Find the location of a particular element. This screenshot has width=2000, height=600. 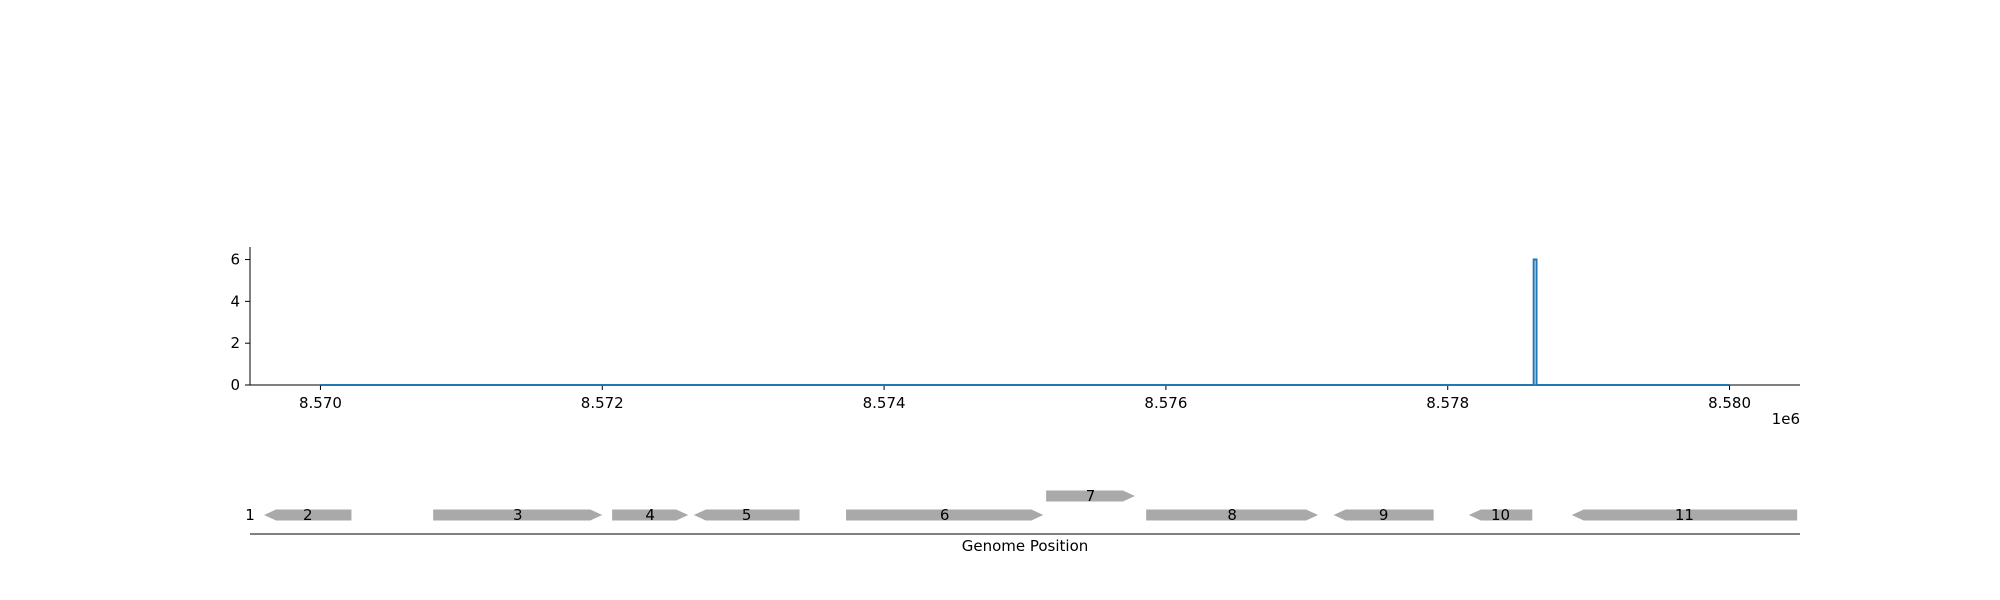

gene-label: 4 is located at coordinates (650, 515).